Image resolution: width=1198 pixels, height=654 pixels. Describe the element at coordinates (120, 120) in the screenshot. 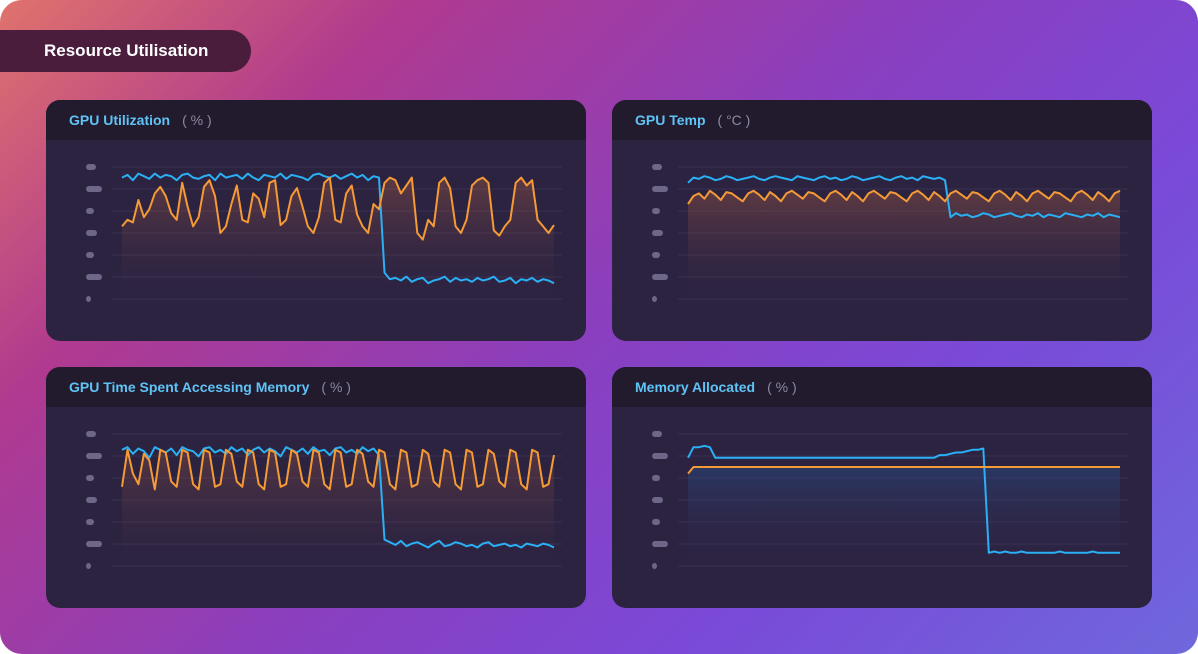

I see `panel-title: GPU Utilization` at that location.